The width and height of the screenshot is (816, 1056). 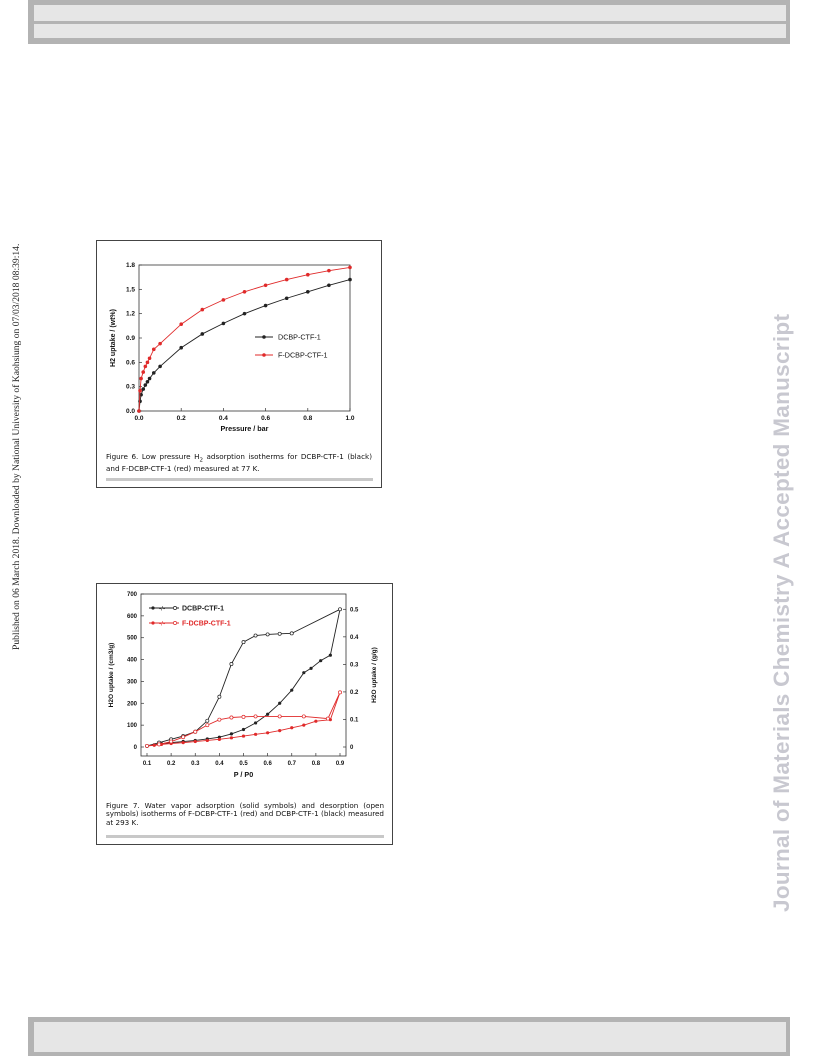 What do you see at coordinates (130, 411) in the screenshot?
I see `figure-6-ytick-label: 0.0` at bounding box center [130, 411].